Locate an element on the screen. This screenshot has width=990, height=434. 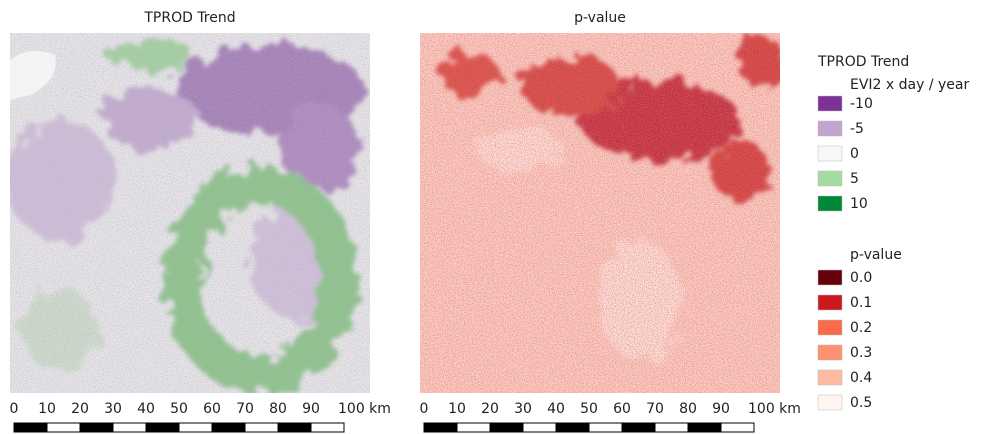
legend-label: 0.3 is located at coordinates (861, 353).